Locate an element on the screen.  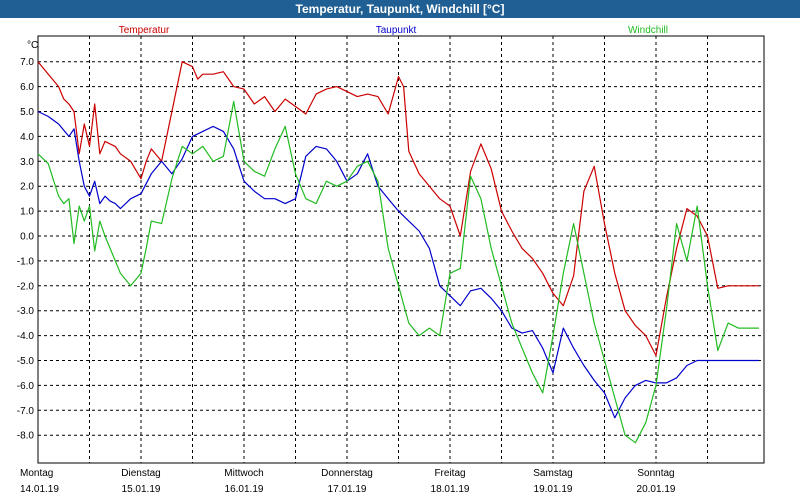
chart-title: Temperatur, Taupunkt, Windchill [°C] is located at coordinates (400, 9).